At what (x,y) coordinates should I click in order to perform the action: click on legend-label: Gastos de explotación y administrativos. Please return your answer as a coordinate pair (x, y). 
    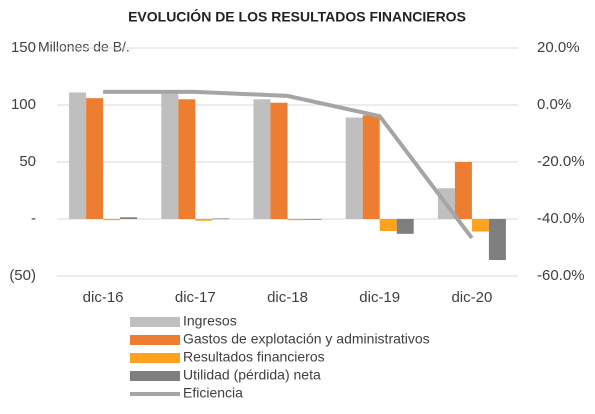
    Looking at the image, I should click on (306, 339).